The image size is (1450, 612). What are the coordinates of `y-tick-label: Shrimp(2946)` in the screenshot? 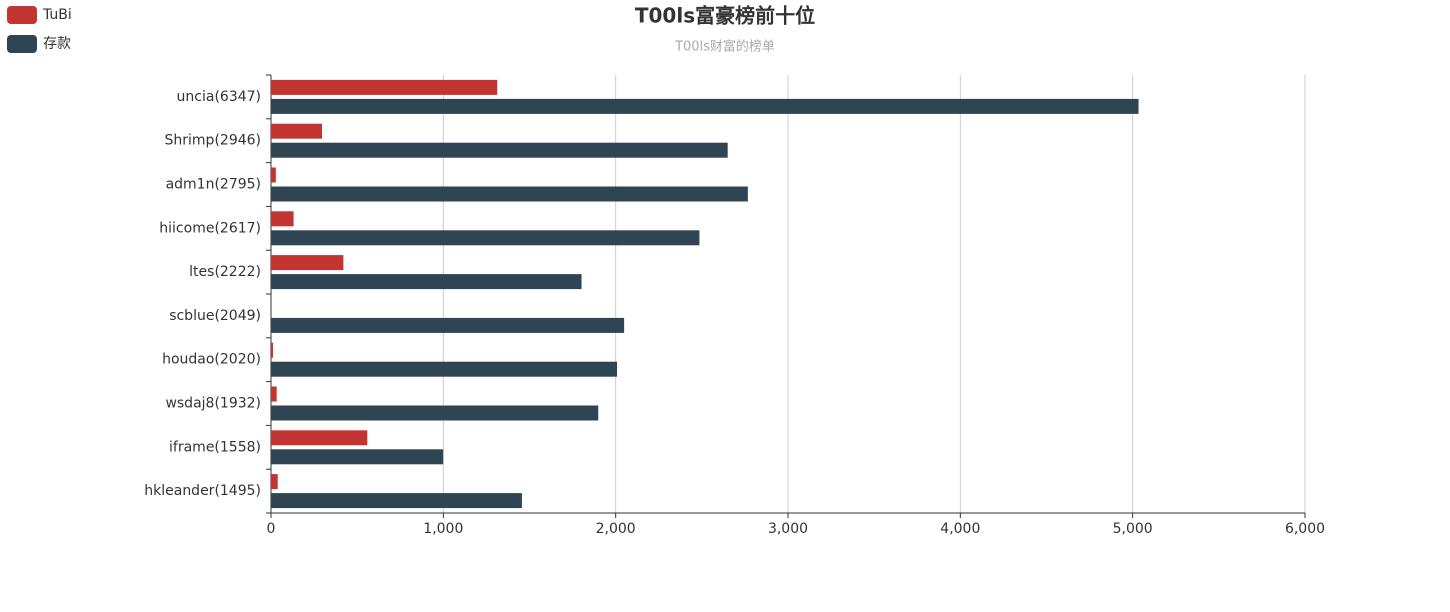 It's located at (213, 141).